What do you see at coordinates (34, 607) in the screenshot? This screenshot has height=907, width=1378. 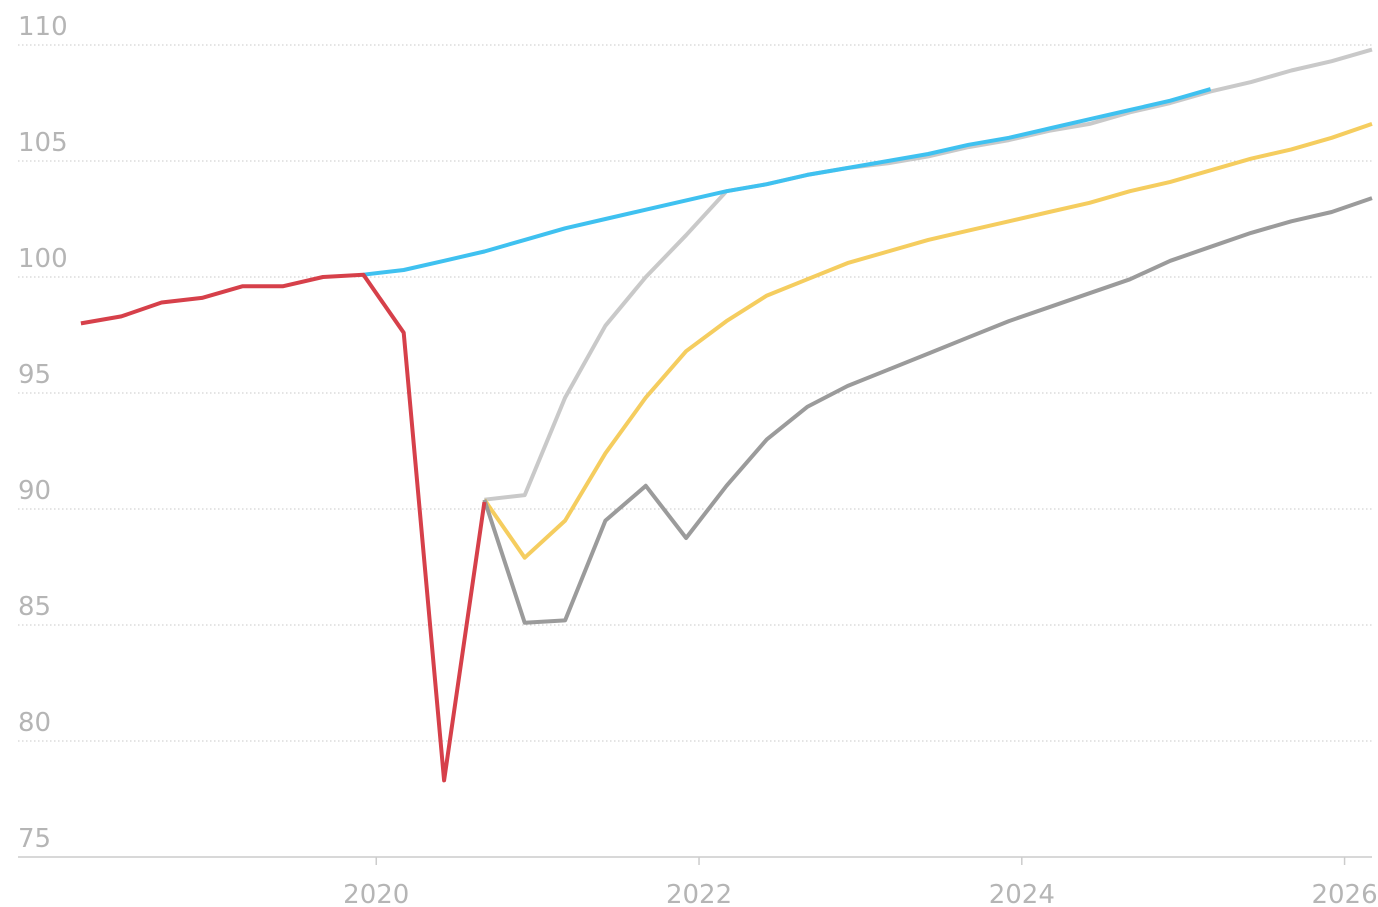 I see `y-tick-label: 85` at bounding box center [34, 607].